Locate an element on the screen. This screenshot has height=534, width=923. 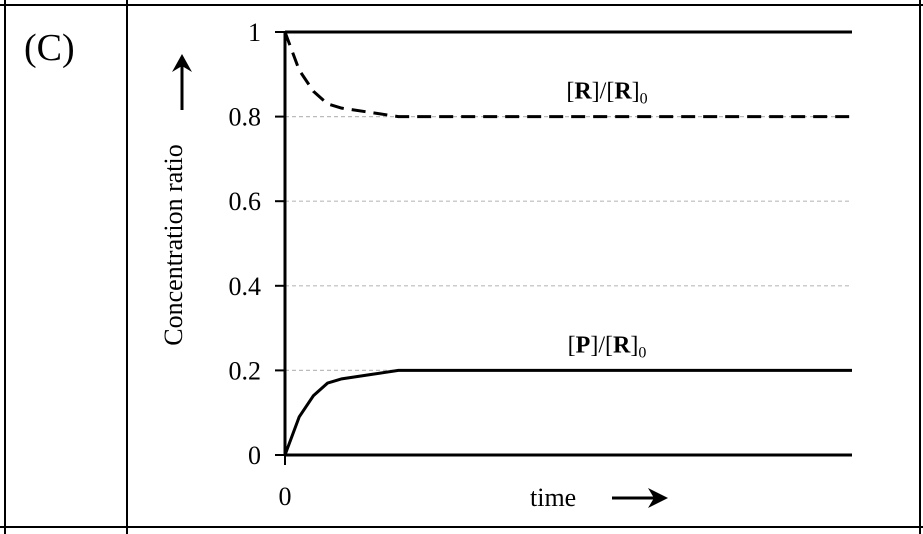
y-tick-label: 0.8 is located at coordinates (245, 117).